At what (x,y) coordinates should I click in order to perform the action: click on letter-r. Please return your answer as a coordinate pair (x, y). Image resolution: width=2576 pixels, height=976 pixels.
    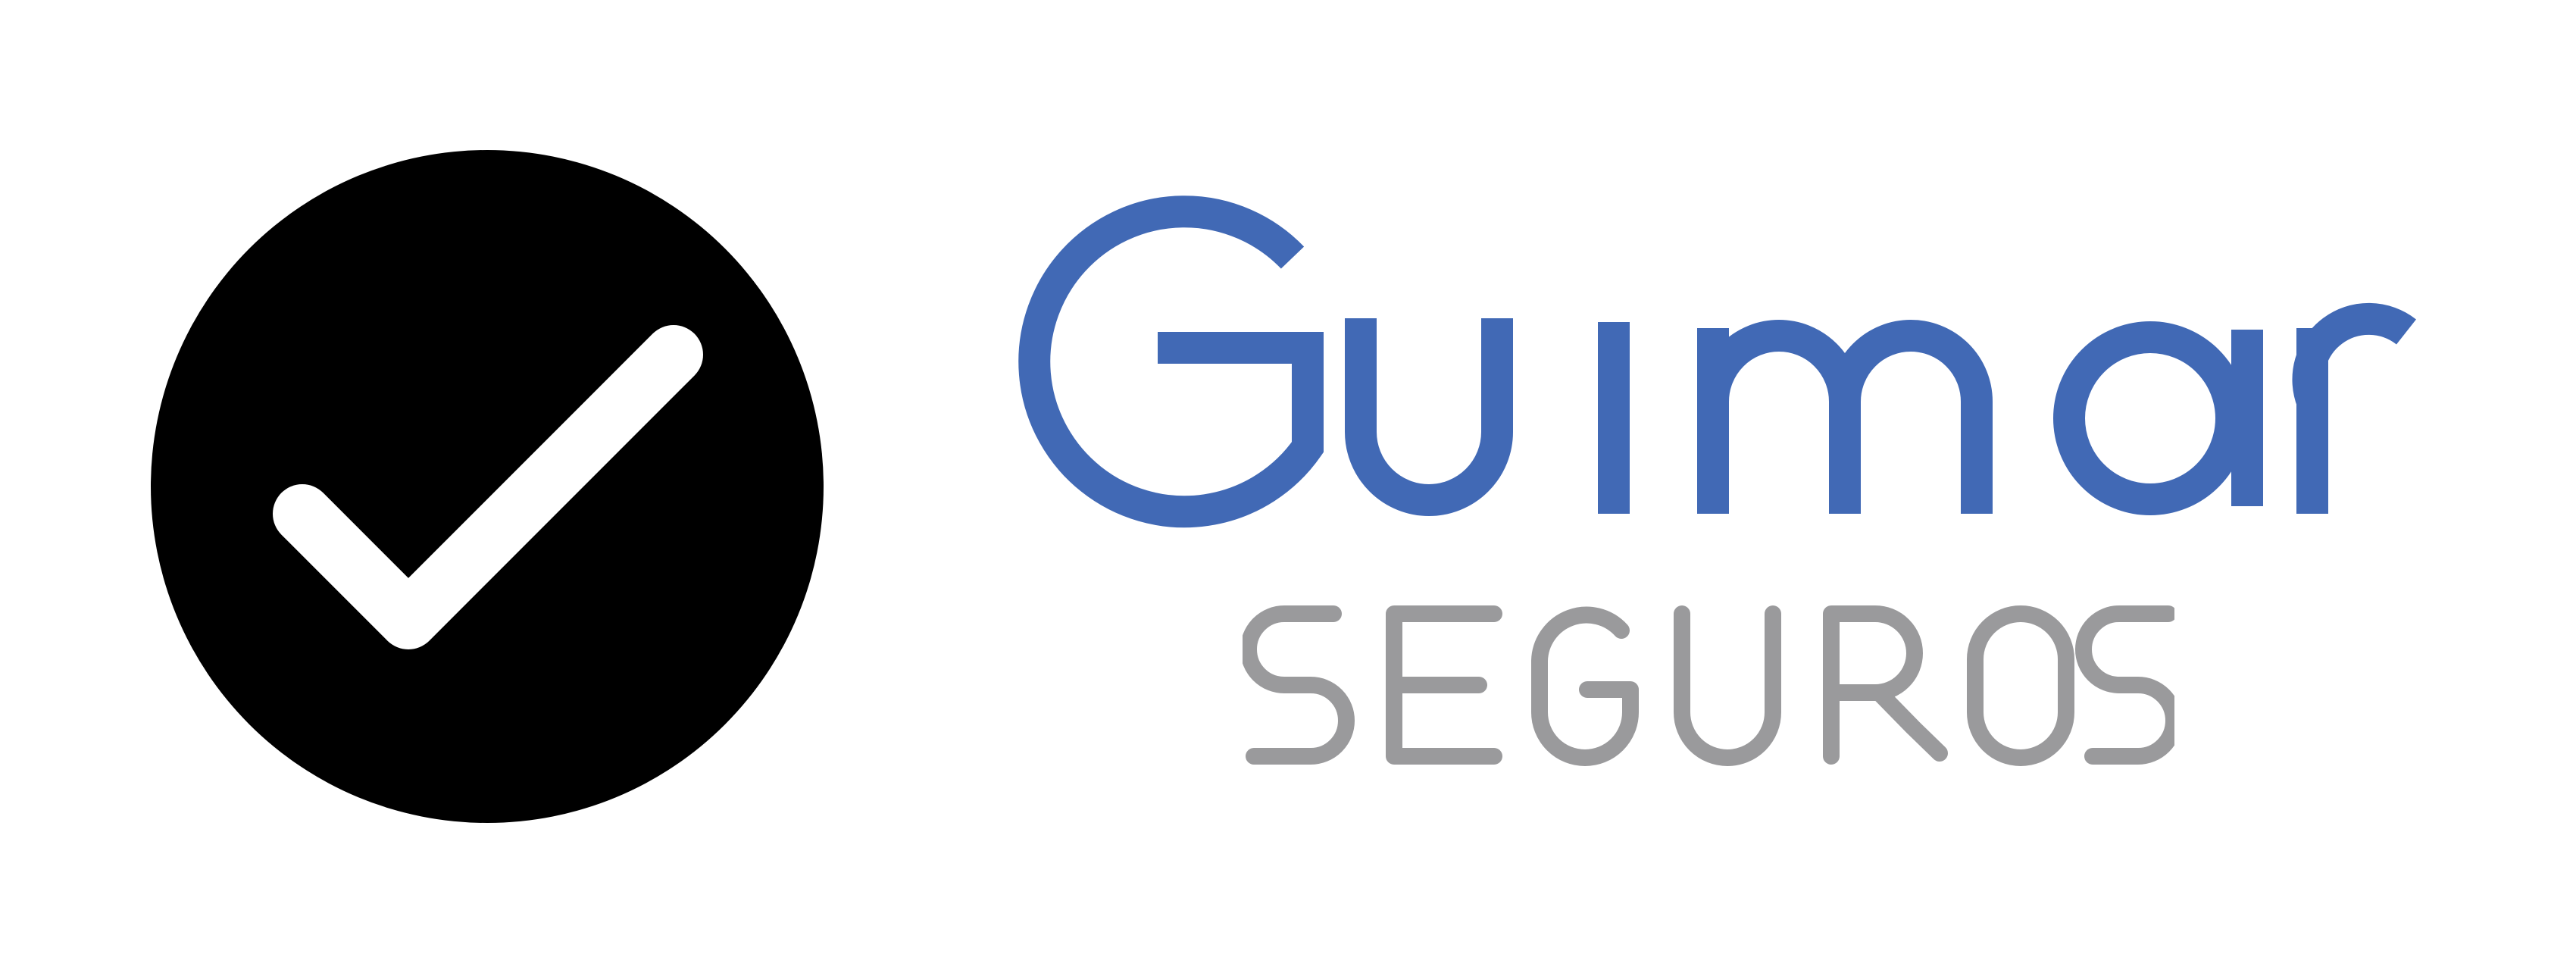
    Looking at the image, I should click on (2354, 408).